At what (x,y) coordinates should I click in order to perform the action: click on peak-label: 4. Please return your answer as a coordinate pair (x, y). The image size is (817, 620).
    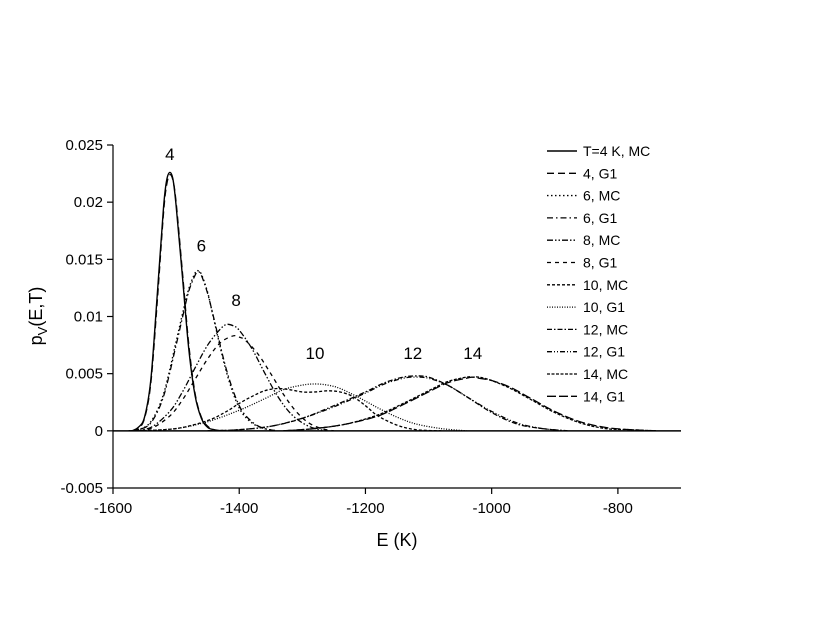
    Looking at the image, I should click on (169, 154).